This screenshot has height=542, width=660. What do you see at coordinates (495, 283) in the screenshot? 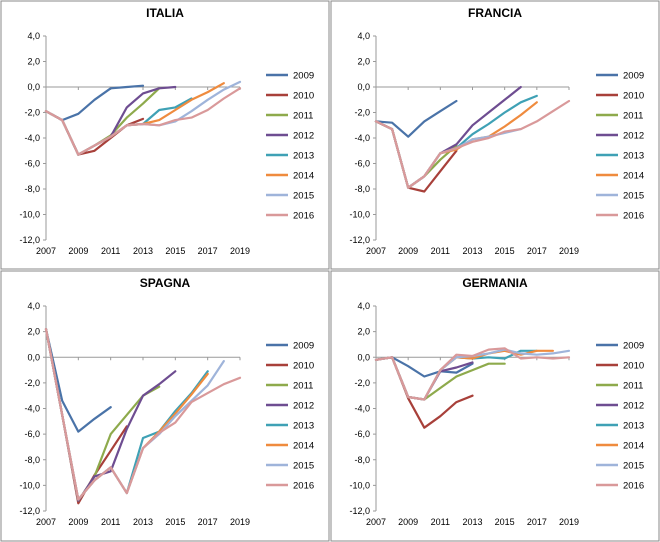
I see `chart-title: GERMANIA` at bounding box center [495, 283].